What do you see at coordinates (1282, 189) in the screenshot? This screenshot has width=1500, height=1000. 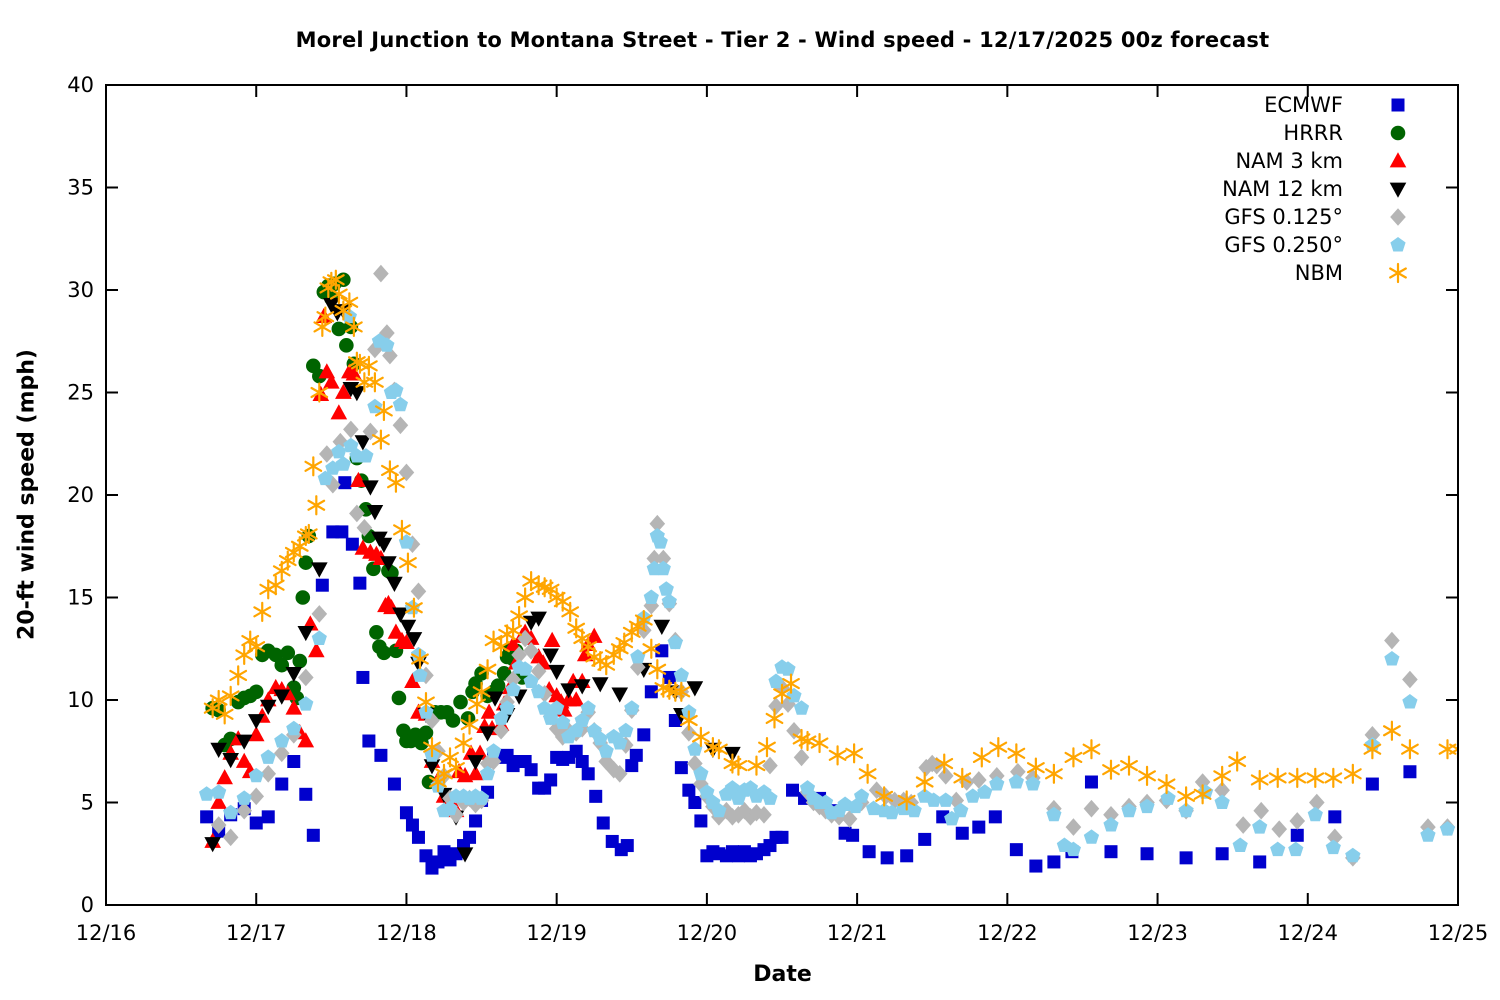 I see `legend-label: NAM 12 km` at bounding box center [1282, 189].